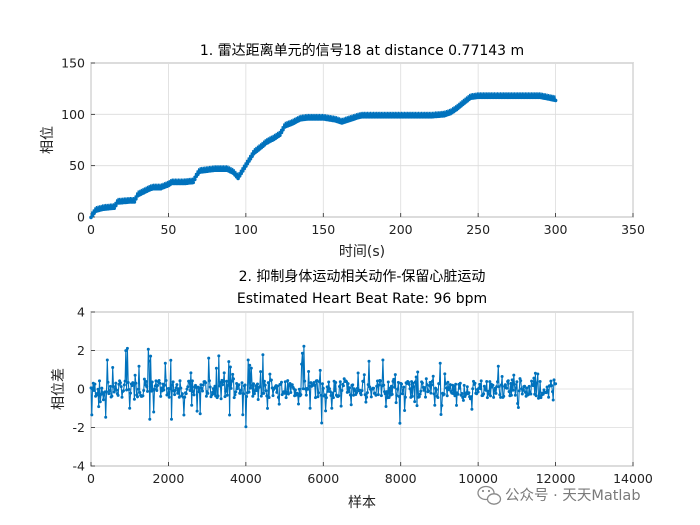  What do you see at coordinates (81, 389) in the screenshot?
I see `y-tick-label: 0` at bounding box center [81, 389].